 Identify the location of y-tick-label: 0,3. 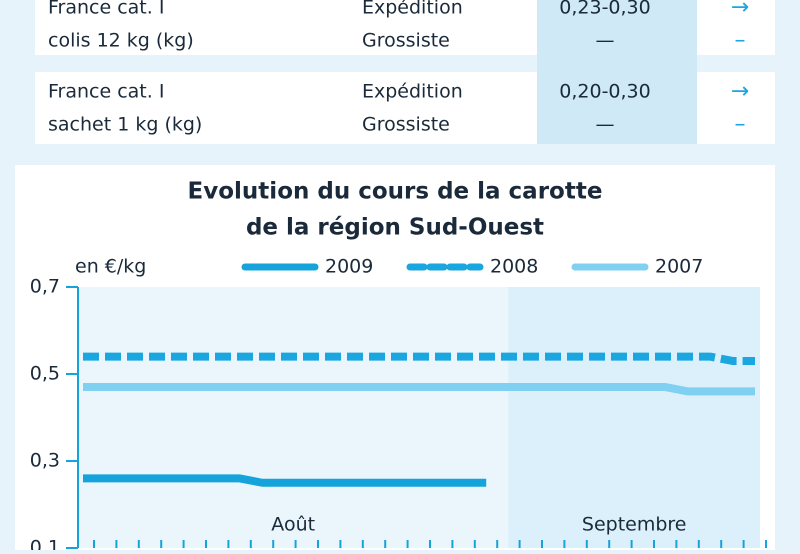
(45, 461).